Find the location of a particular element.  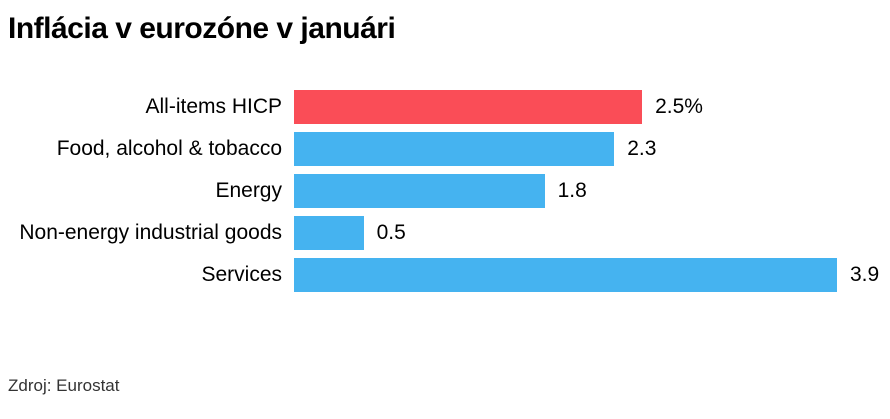

chart-row: Energy 1.8 is located at coordinates (449, 191).